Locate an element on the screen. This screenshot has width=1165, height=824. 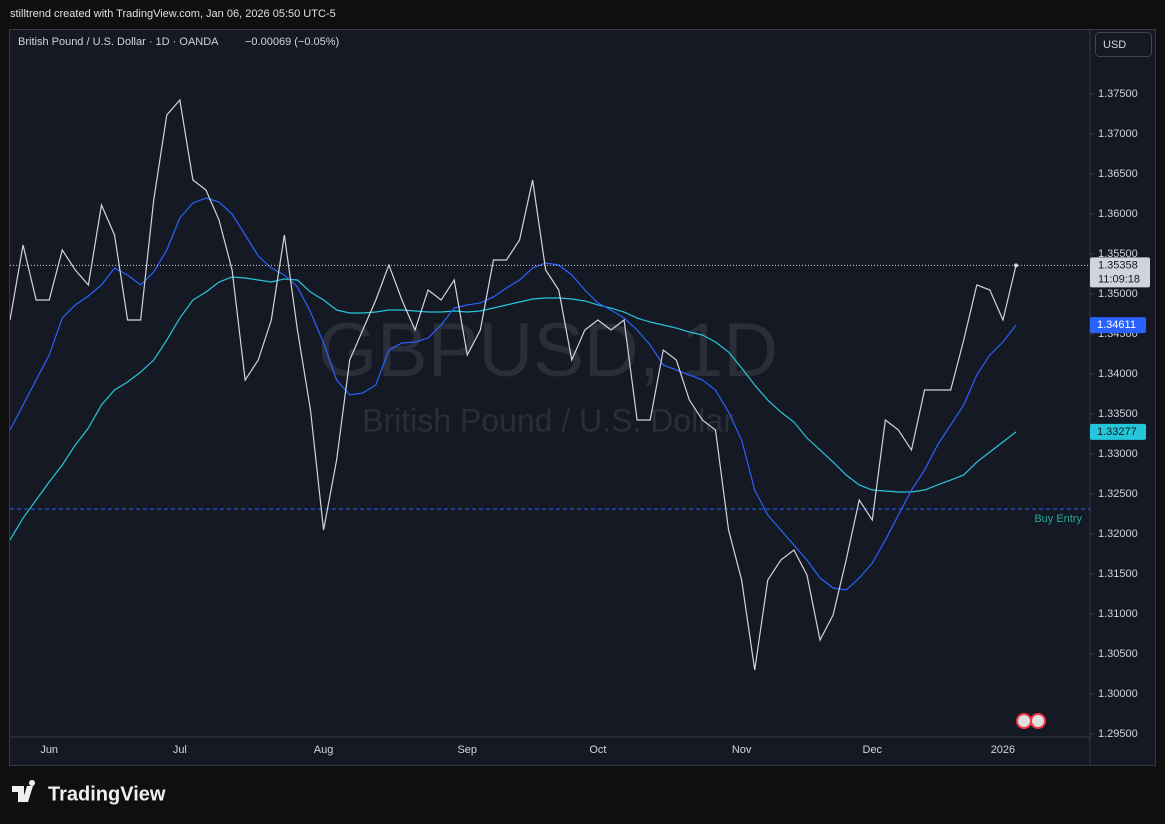
logo-mark is located at coordinates (24, 790).